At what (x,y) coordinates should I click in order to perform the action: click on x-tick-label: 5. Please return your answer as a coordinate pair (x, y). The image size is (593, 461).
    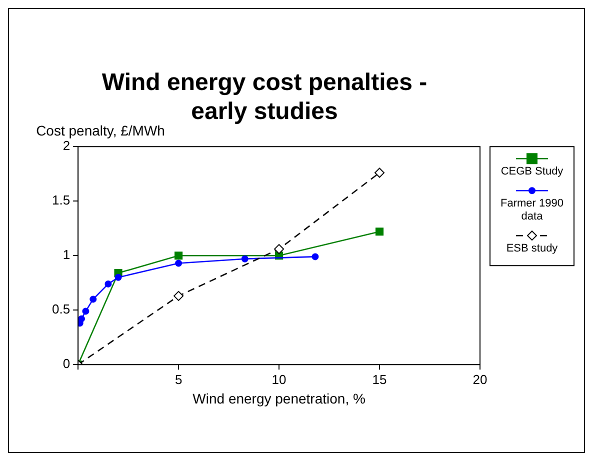
    Looking at the image, I should click on (178, 379).